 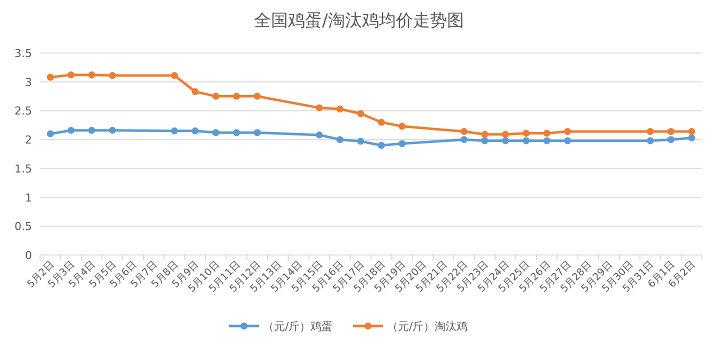 What do you see at coordinates (28, 197) in the screenshot?
I see `y-tick-label: 1` at bounding box center [28, 197].